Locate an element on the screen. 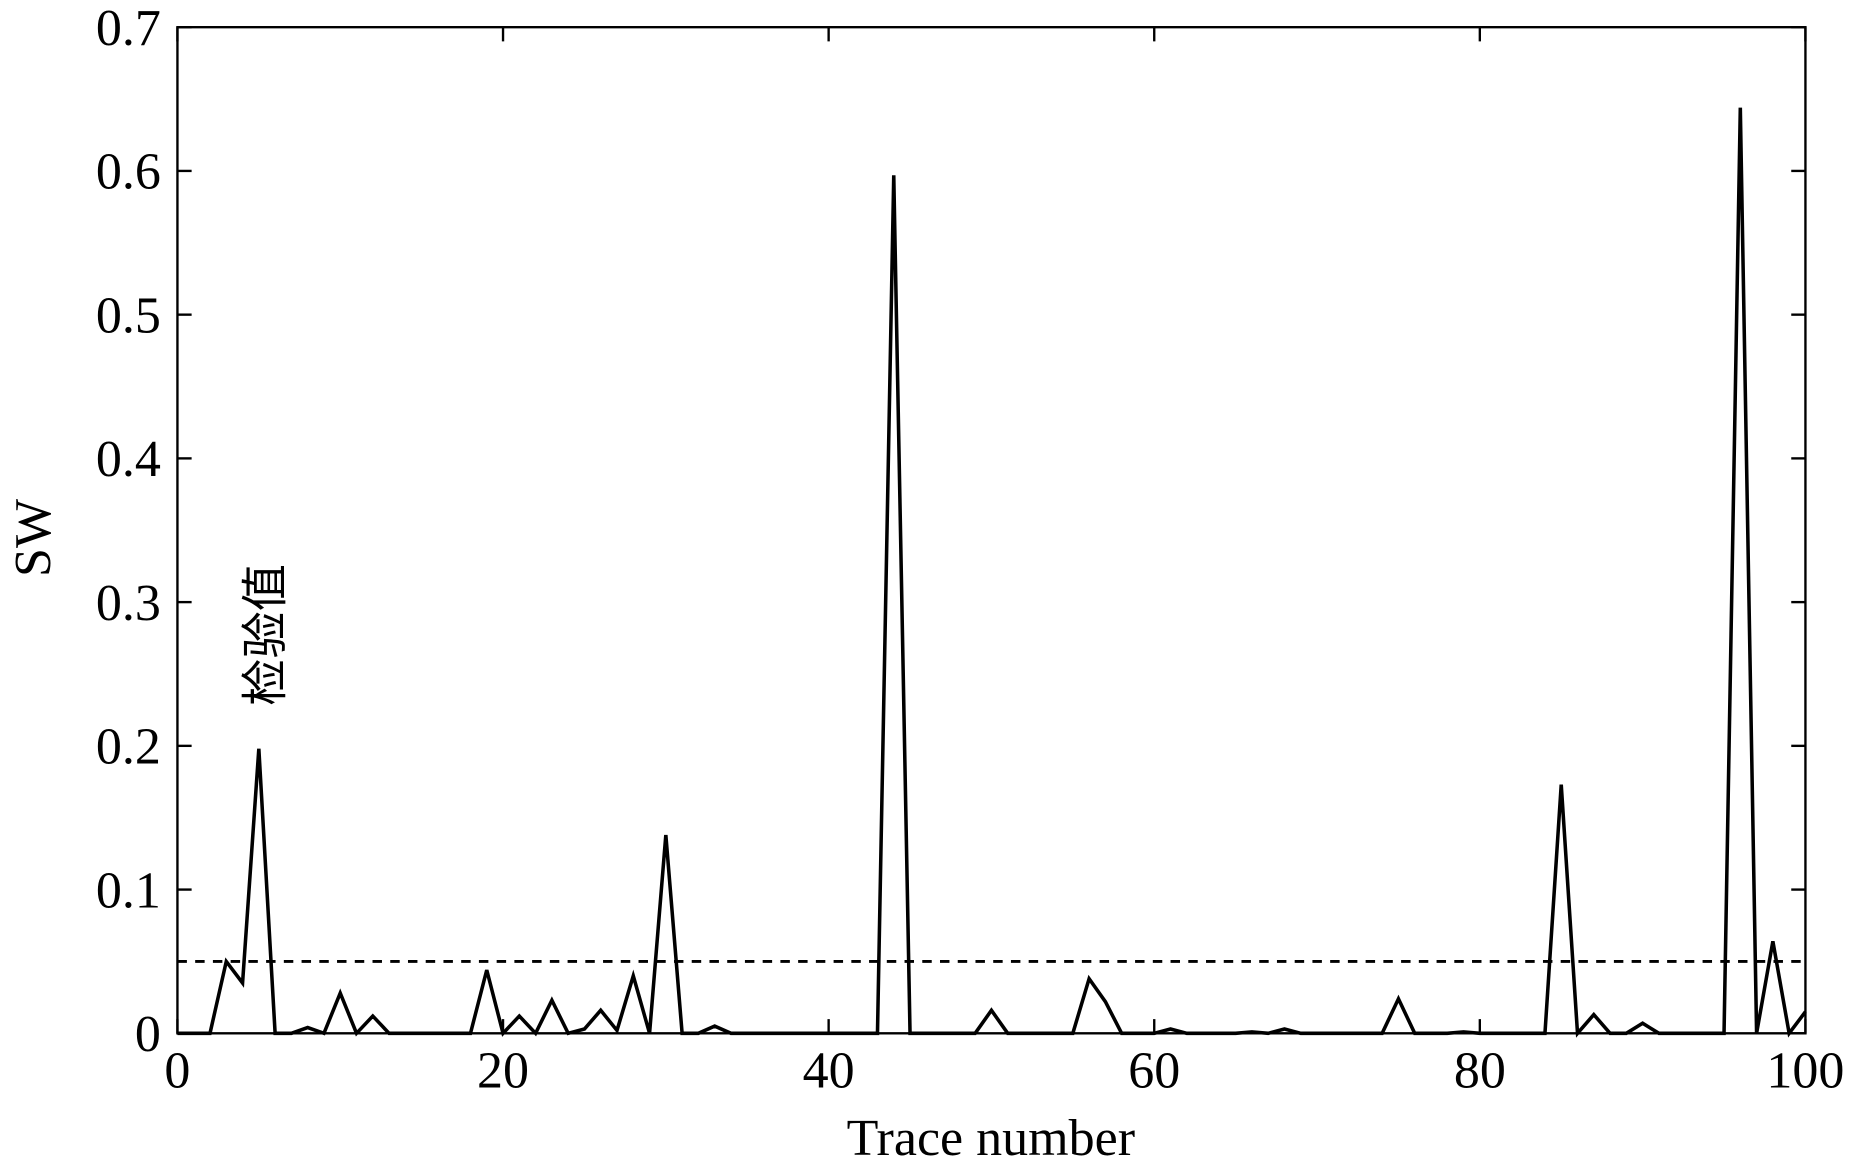  x-tick-label: 20 is located at coordinates (503, 1071).